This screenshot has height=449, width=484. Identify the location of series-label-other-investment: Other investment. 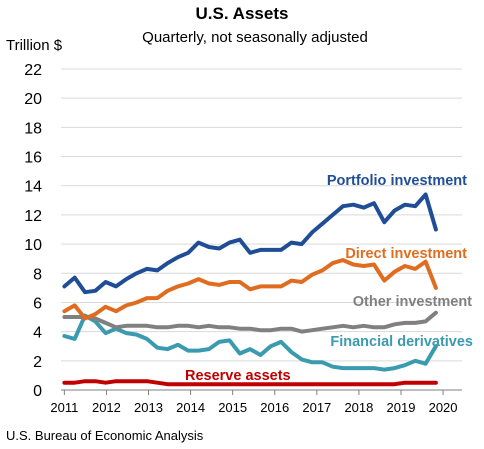
(412, 302).